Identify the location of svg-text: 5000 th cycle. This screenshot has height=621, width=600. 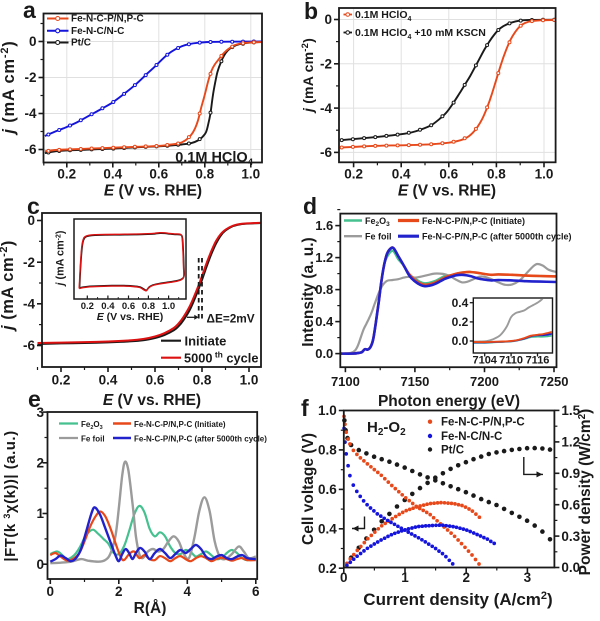
(221, 358).